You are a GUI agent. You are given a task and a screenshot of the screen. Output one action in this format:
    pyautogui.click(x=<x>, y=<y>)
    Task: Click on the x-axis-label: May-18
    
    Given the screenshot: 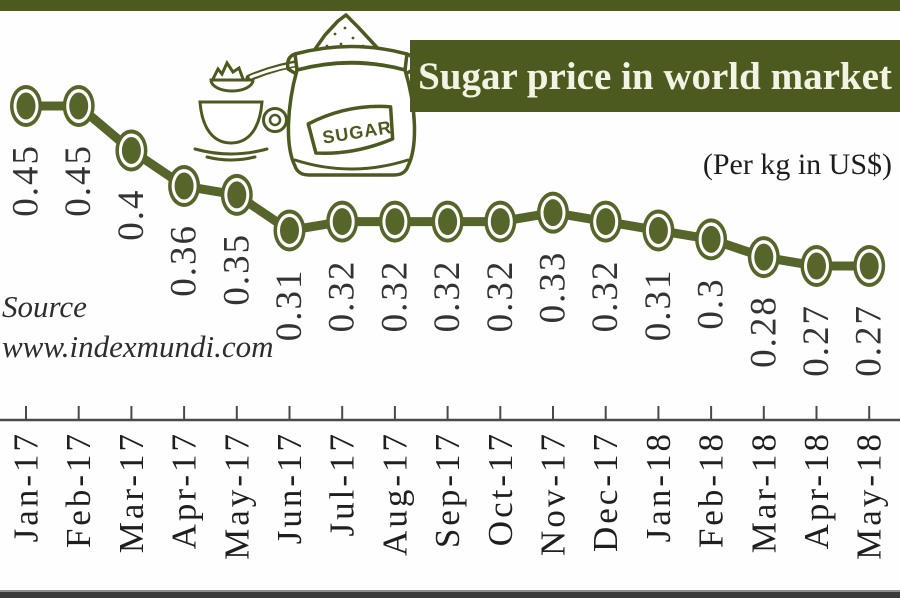 What is the action you would take?
    pyautogui.click(x=869, y=495)
    